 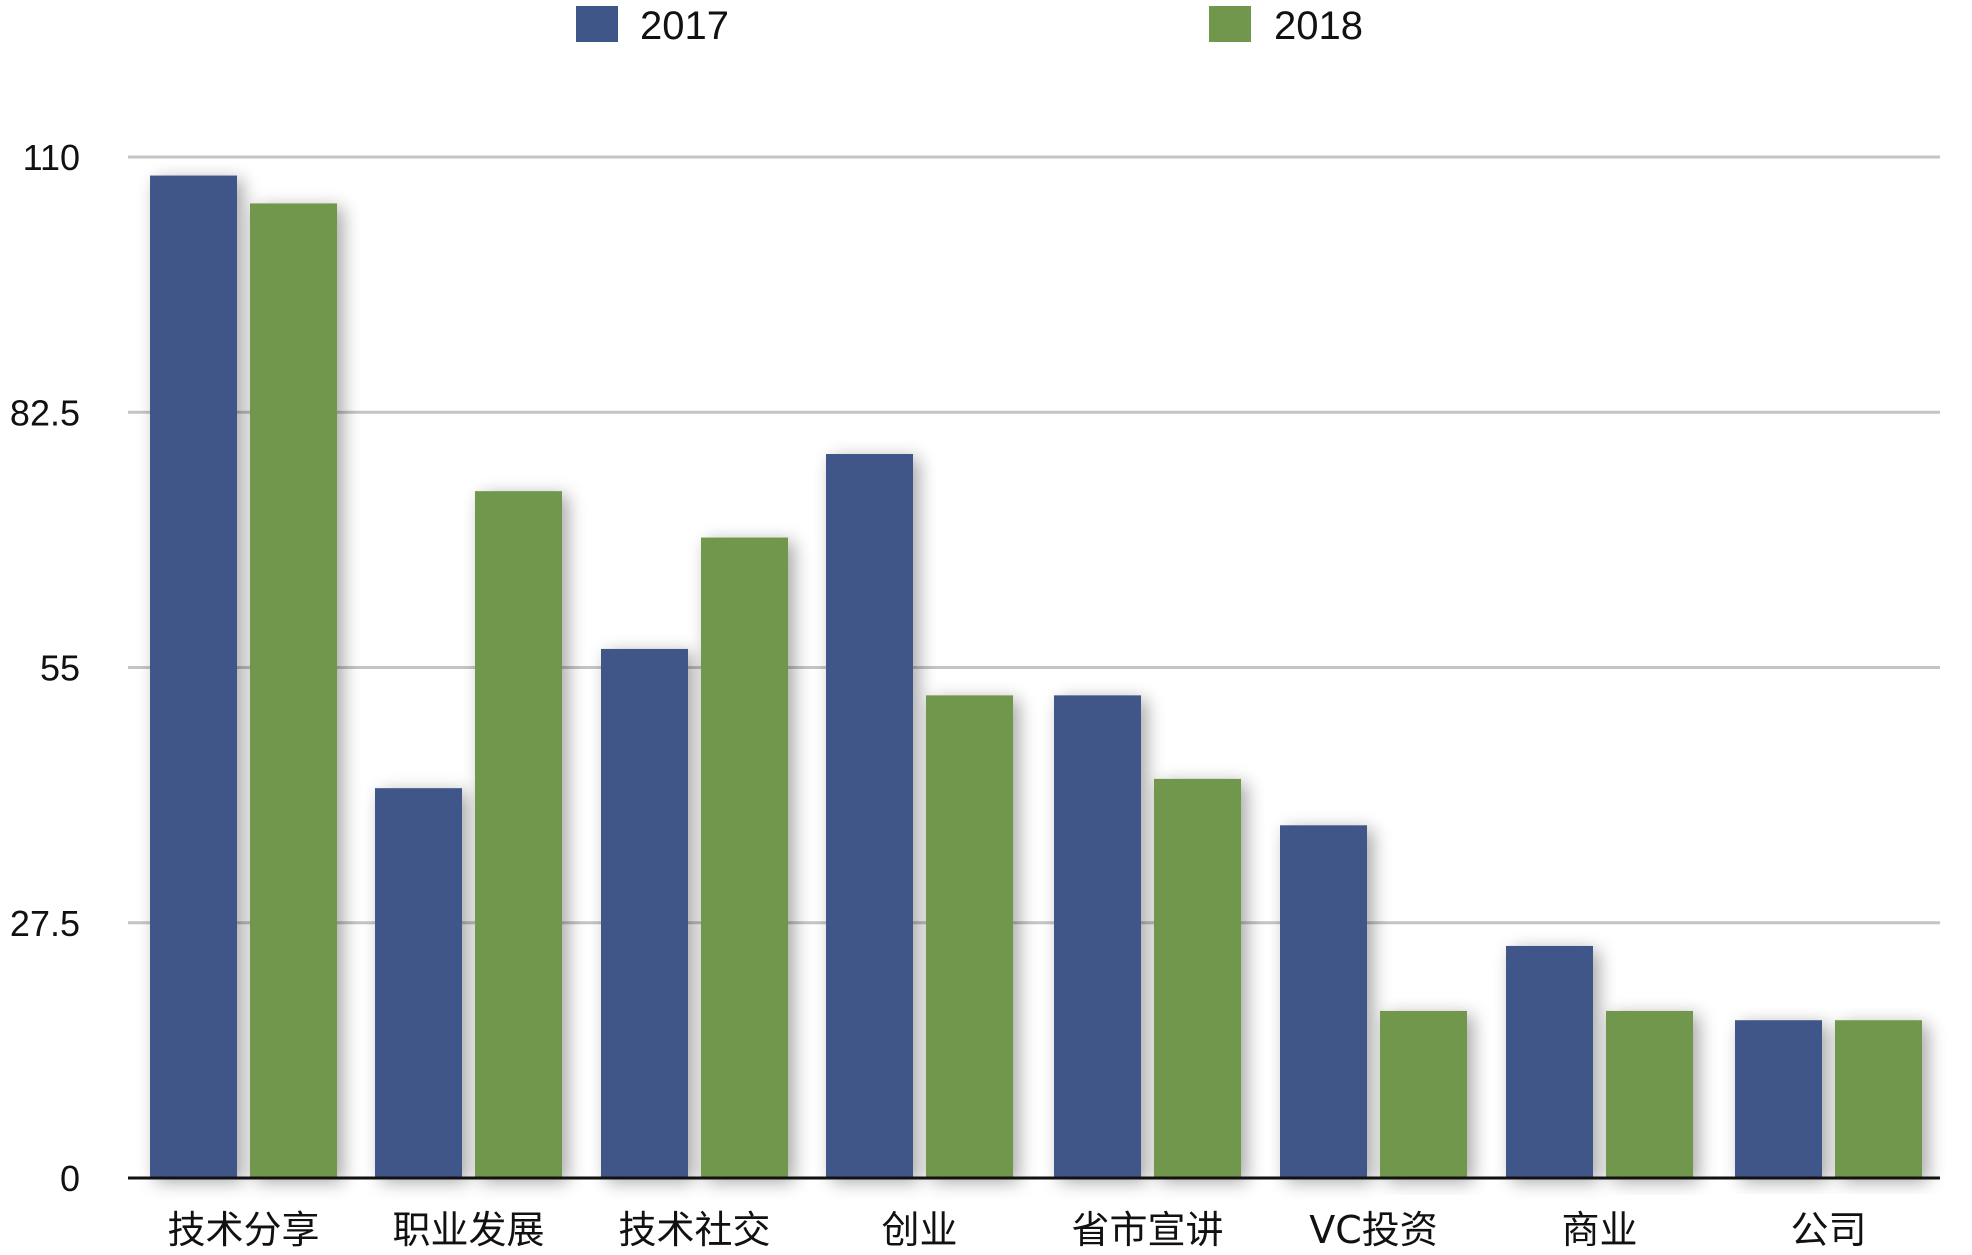 I want to click on legend-swatch-2017, so click(x=597, y=24).